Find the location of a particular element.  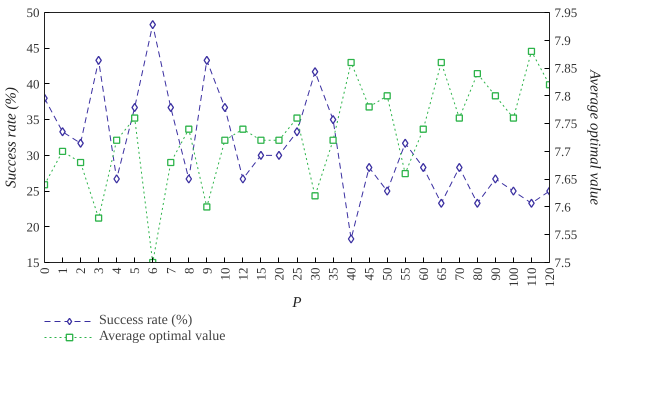

y-tick-label: 20 is located at coordinates (33, 226).